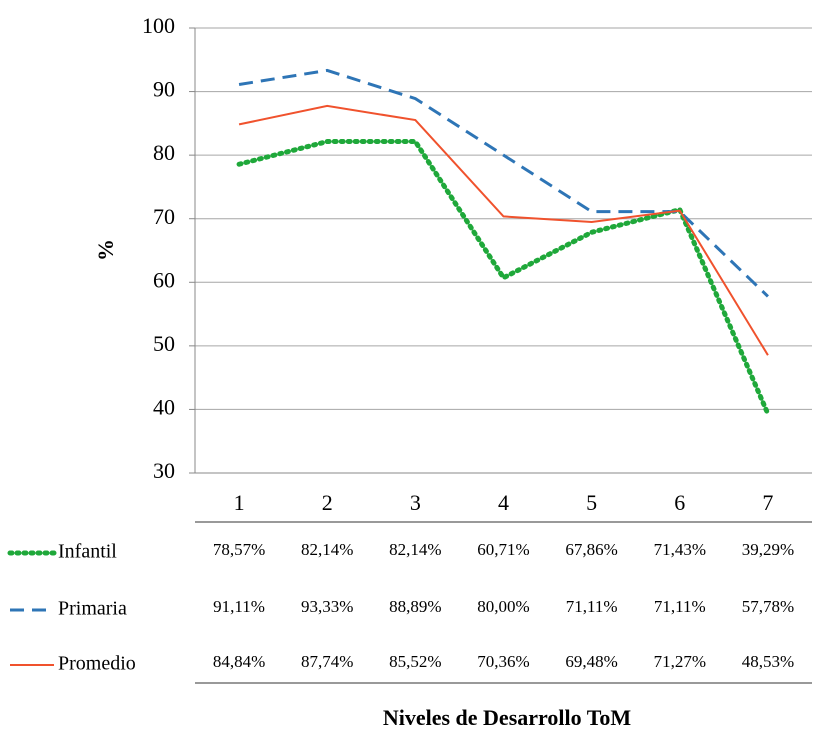  I want to click on table-cell: 71,43%, so click(680, 549).